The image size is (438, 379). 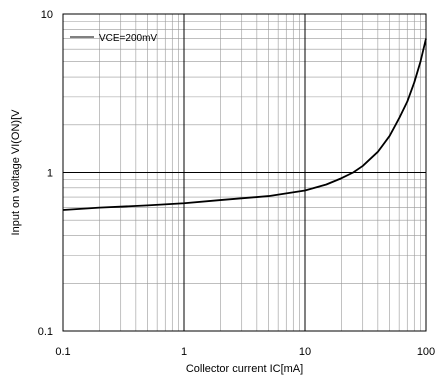 What do you see at coordinates (305, 352) in the screenshot?
I see `x-tick-label: 10` at bounding box center [305, 352].